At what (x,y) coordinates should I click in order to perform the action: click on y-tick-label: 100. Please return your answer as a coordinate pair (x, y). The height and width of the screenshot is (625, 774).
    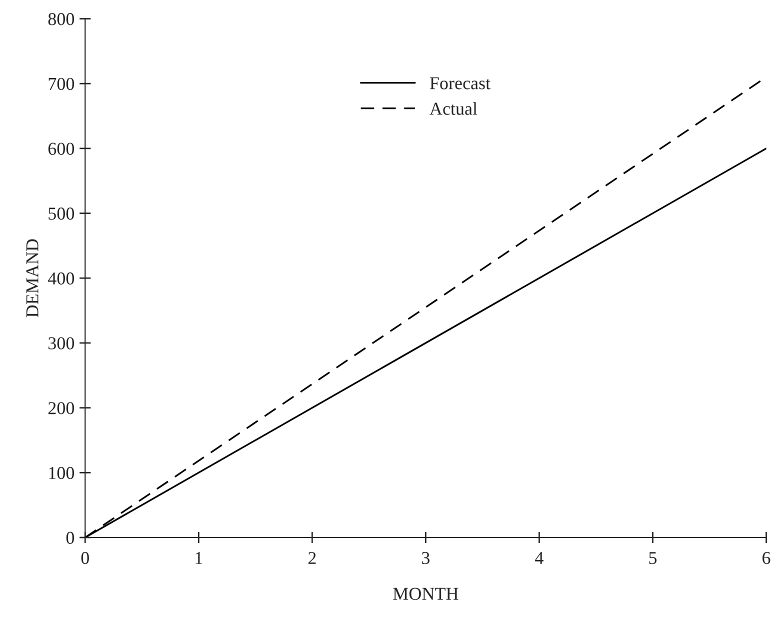
    Looking at the image, I should click on (61, 473).